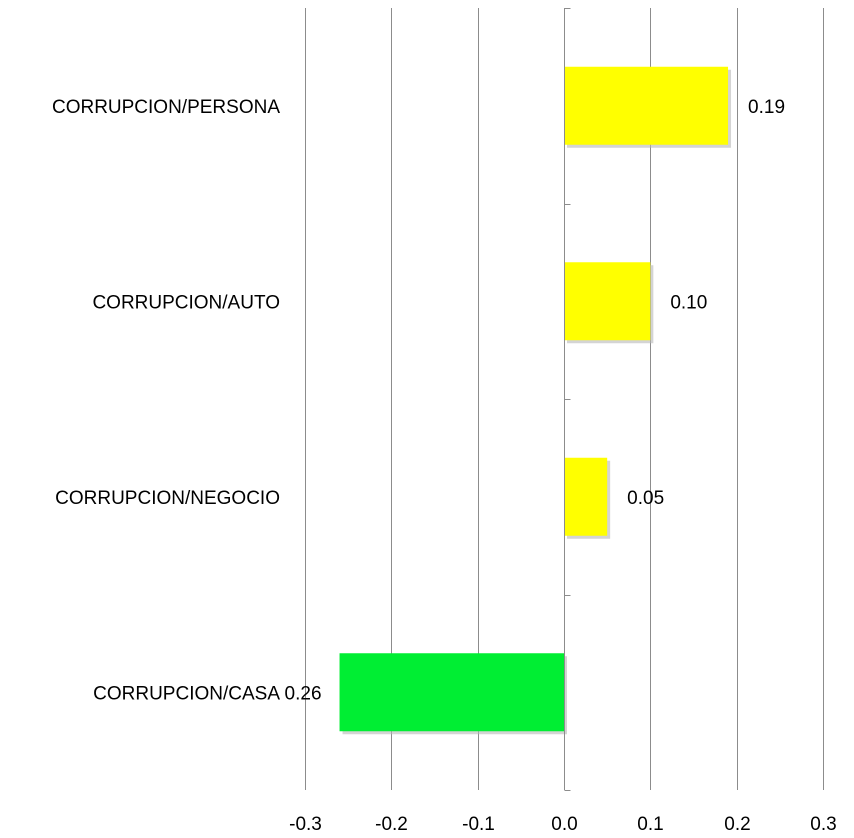  I want to click on category-label: CORRUPCION/PERSONA, so click(166, 107).